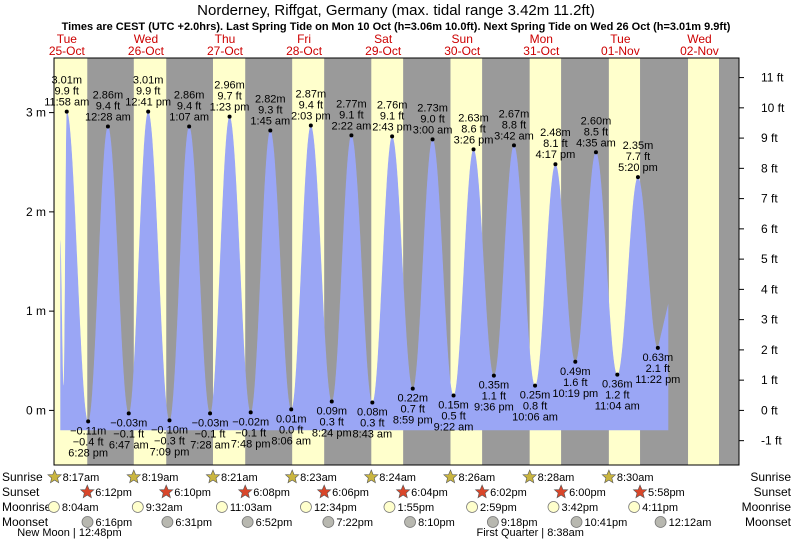 The height and width of the screenshot is (539, 793). Describe the element at coordinates (773, 108) in the screenshot. I see `right-axis-tick-label: 10 ft` at that location.